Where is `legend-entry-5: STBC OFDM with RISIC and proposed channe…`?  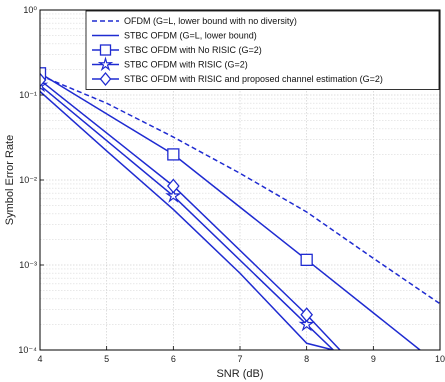
legend-entry-5: STBC OFDM with RISIC and proposed channe… is located at coordinates (237, 79).